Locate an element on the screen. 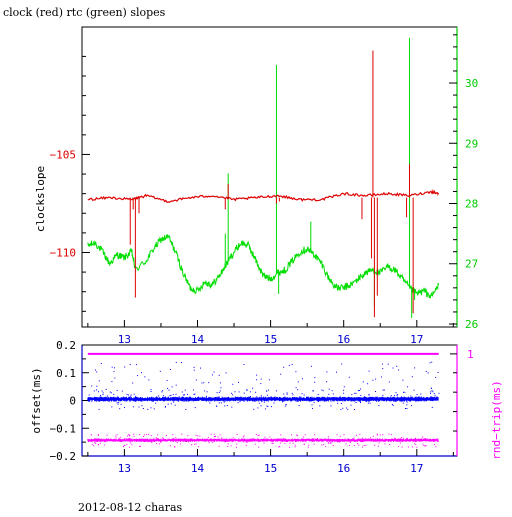  y-right-tick-label: 28 is located at coordinates (471, 204).